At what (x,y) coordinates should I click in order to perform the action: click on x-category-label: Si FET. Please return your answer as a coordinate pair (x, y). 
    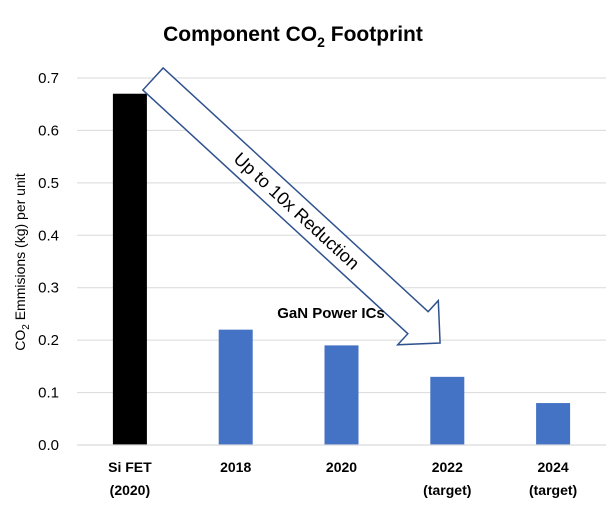
    Looking at the image, I should click on (130, 467).